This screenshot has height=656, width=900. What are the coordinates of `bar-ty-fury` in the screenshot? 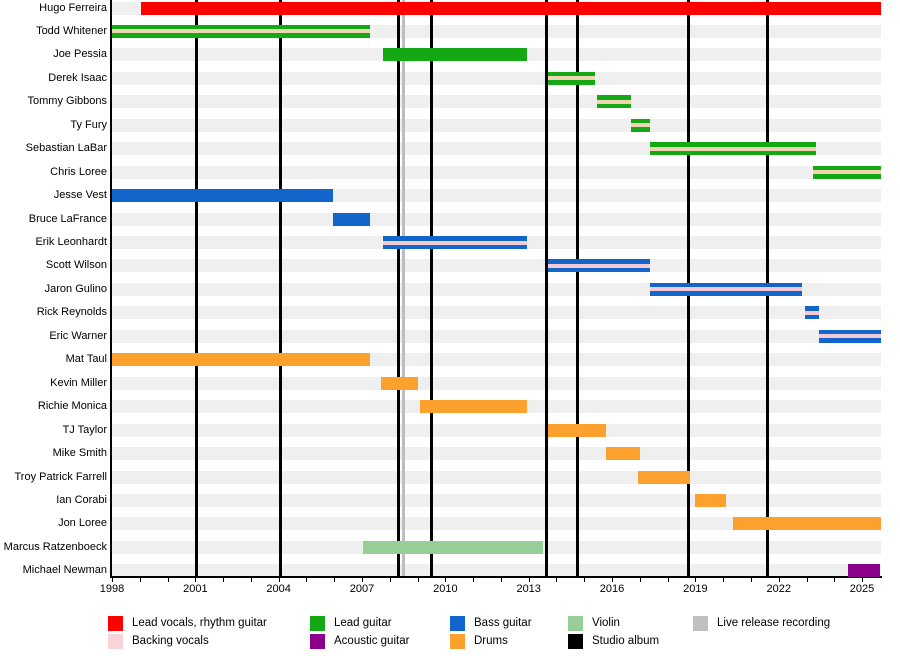 It's located at (640, 125).